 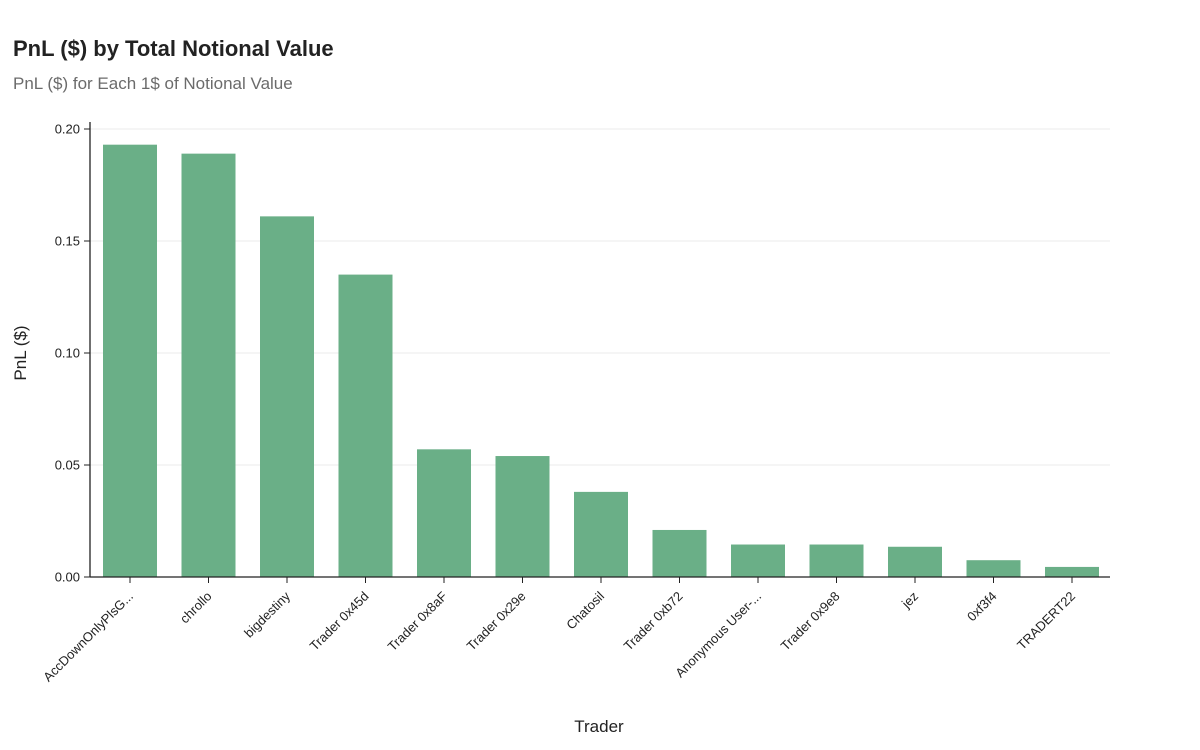 I want to click on chart-title: PnL ($) by Total Notional Value, so click(x=173, y=48).